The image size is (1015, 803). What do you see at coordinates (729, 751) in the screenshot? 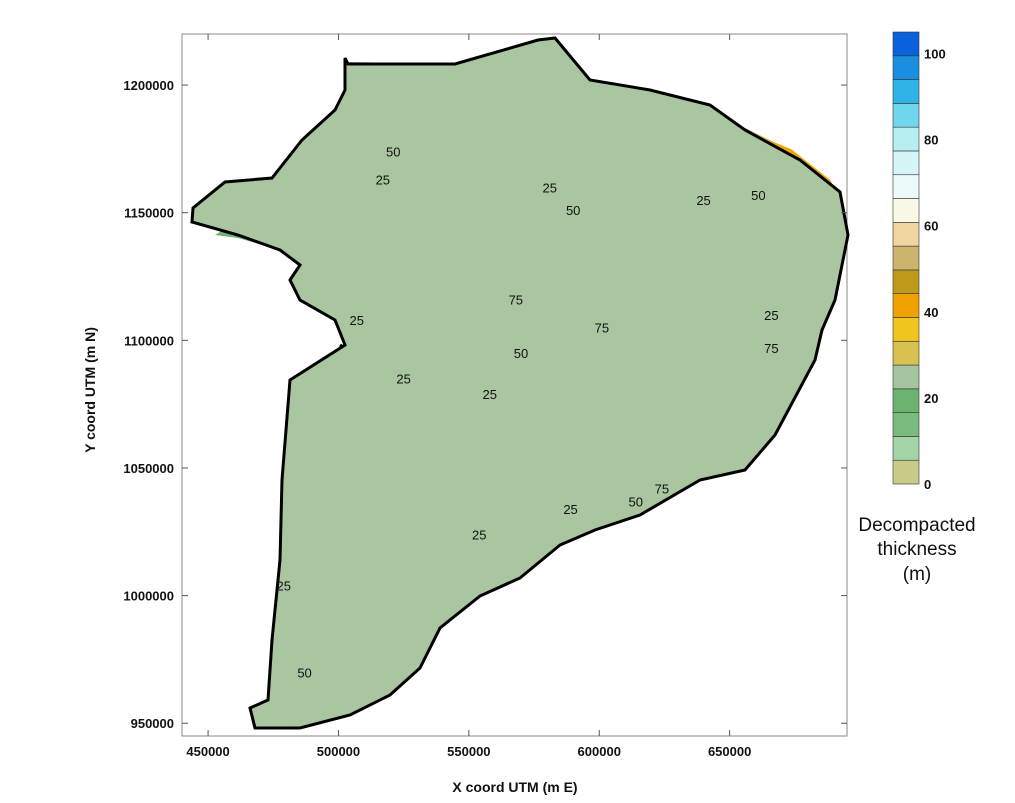
I see `x-tick-label: 650000` at bounding box center [729, 751].